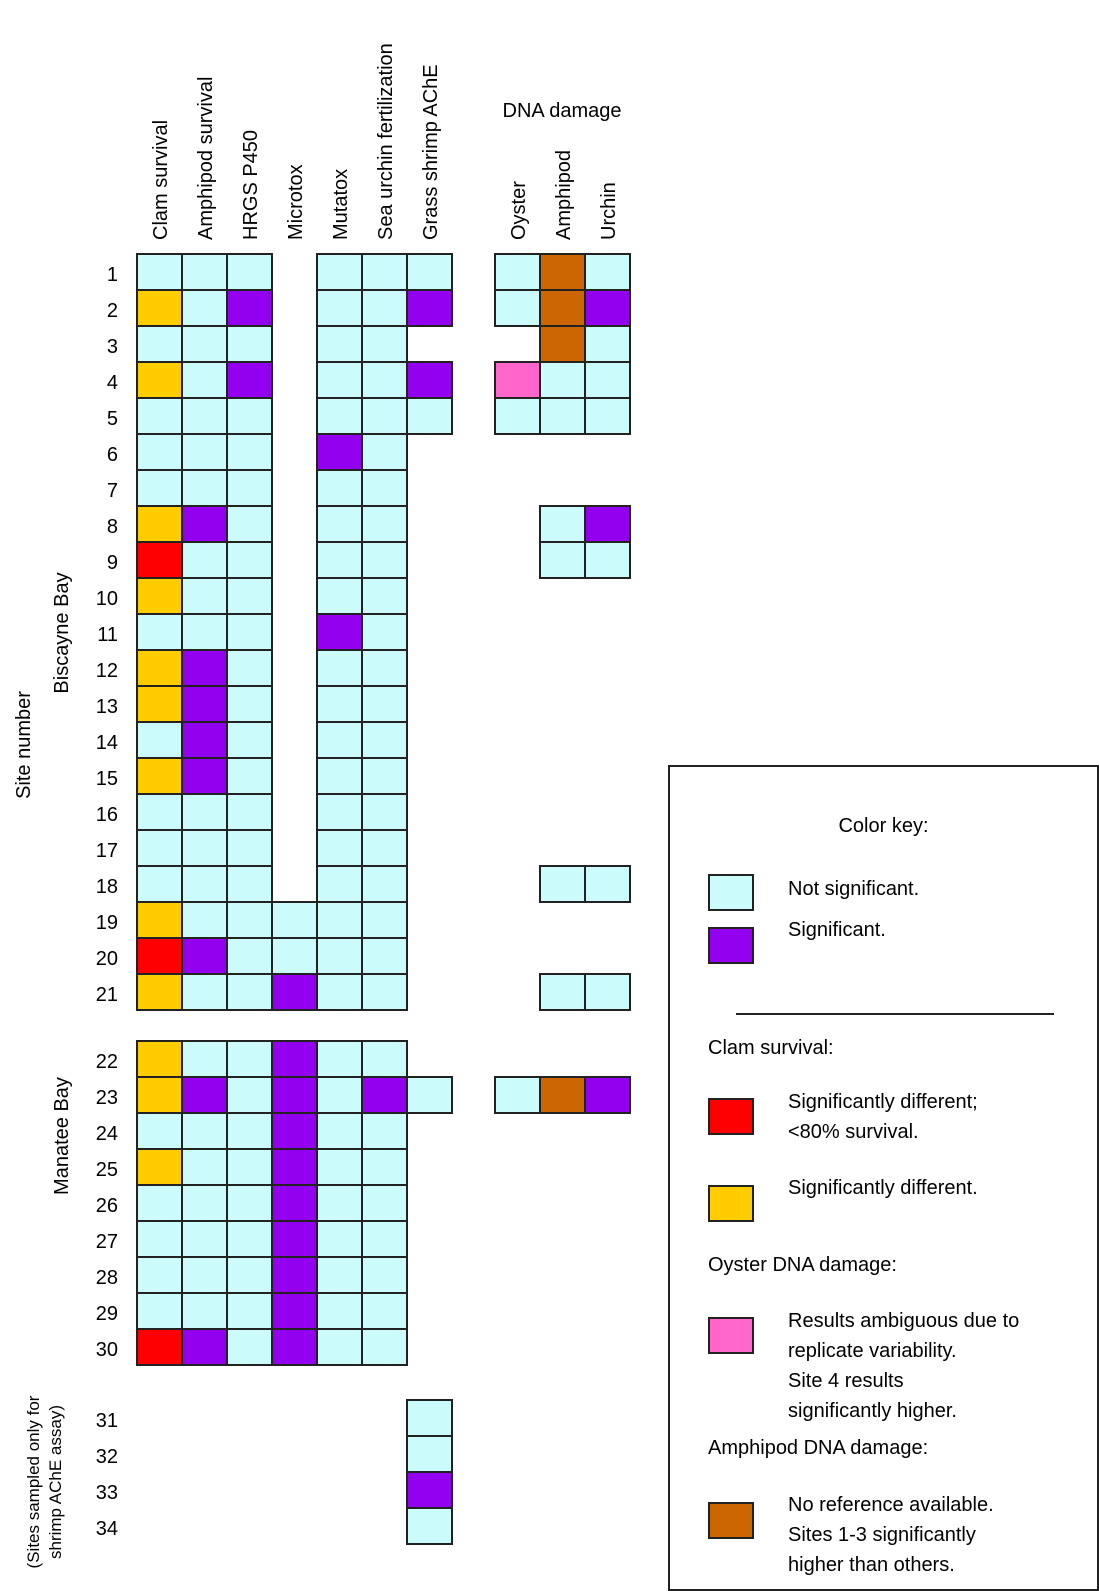 The image size is (1099, 1591). What do you see at coordinates (204, 596) in the screenshot?
I see `cell-site-10-amphipod` at bounding box center [204, 596].